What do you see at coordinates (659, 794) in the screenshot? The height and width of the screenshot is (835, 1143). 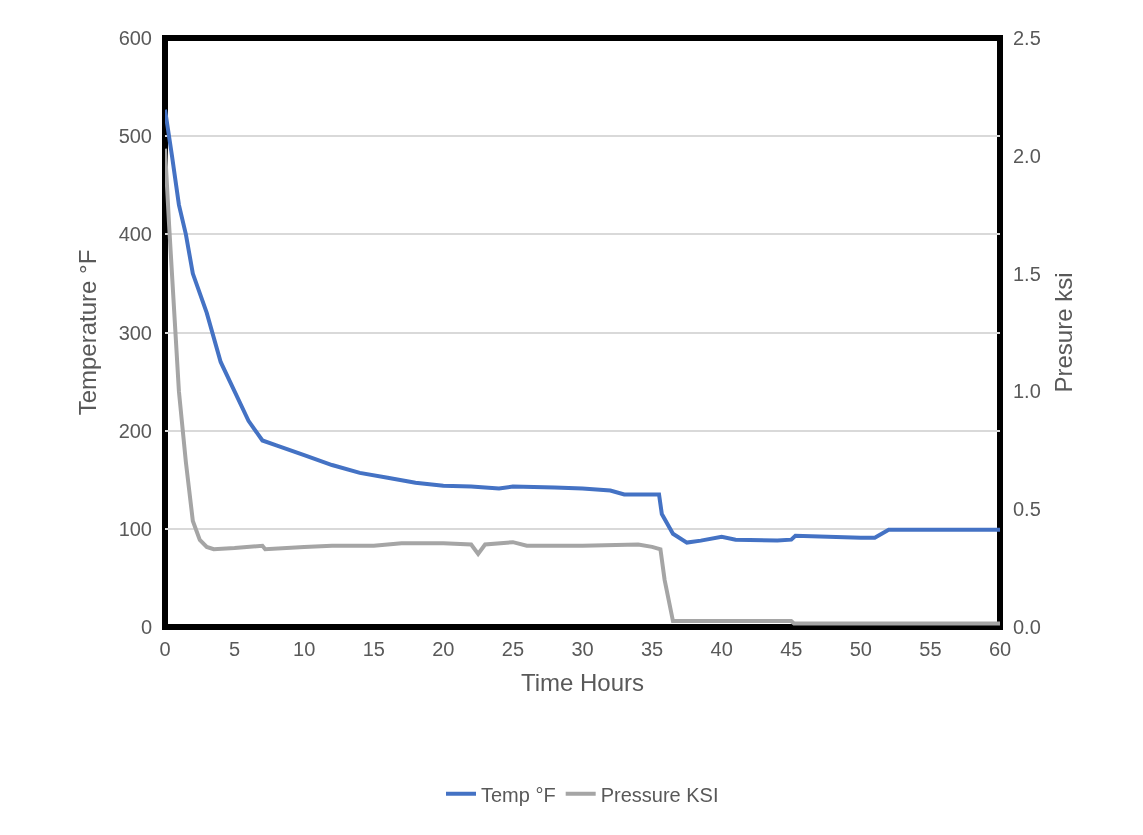 I see `legend-label: Pressure KSI` at bounding box center [659, 794].